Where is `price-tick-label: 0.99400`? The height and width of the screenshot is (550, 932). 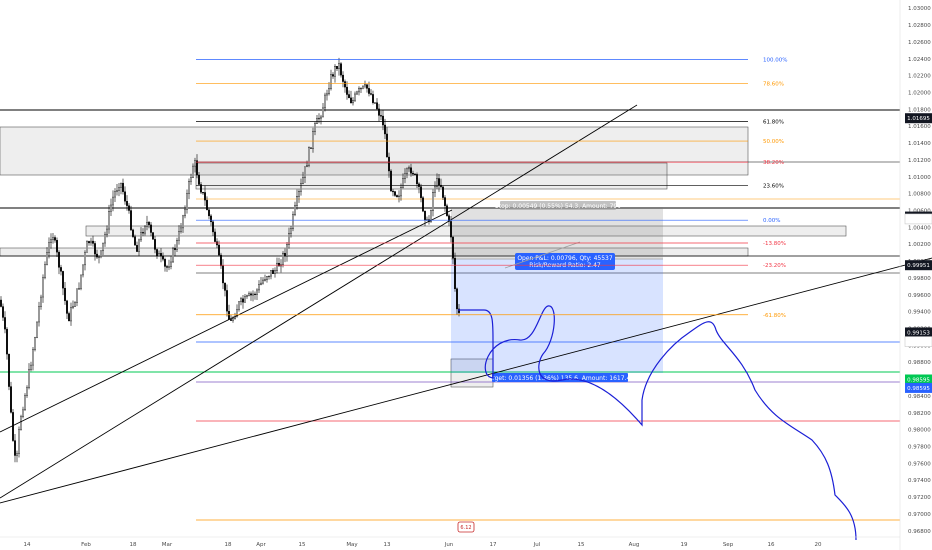 price-tick-label: 0.99400 is located at coordinates (919, 313).